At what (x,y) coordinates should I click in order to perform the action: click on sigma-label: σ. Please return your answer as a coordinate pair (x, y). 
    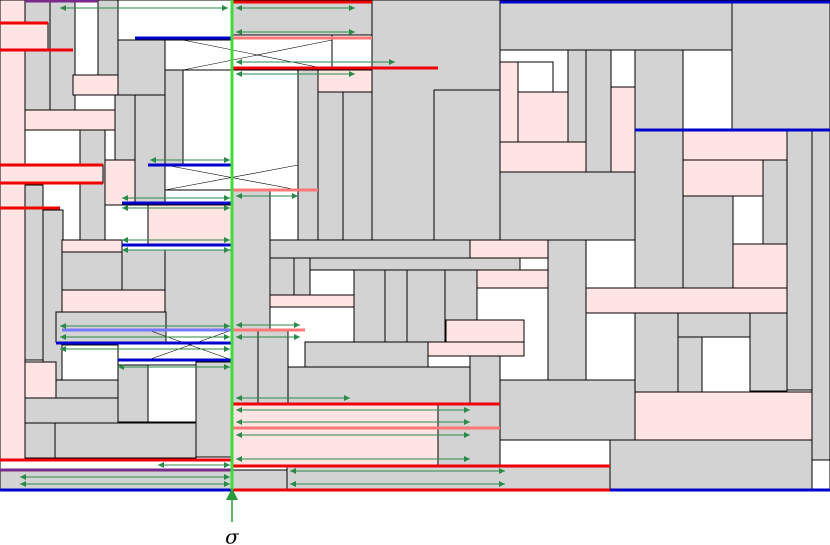
    Looking at the image, I should click on (232, 535).